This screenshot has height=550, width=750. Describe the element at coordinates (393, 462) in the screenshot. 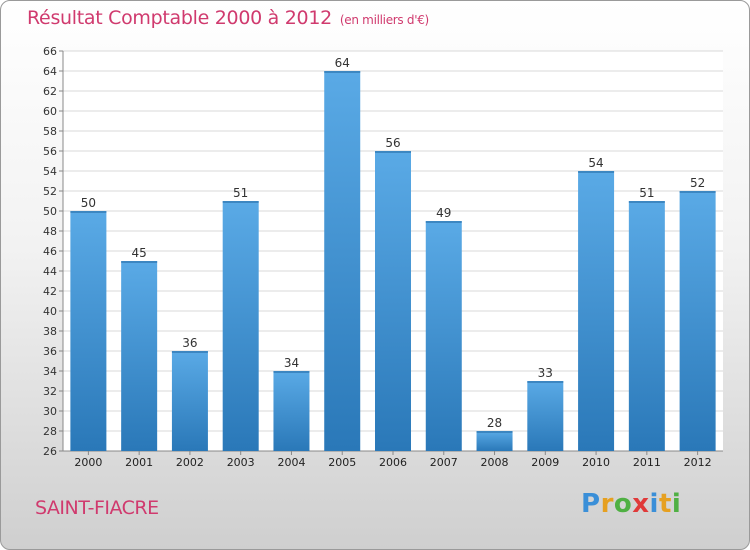

I see `x-tick-label: 2006` at that location.